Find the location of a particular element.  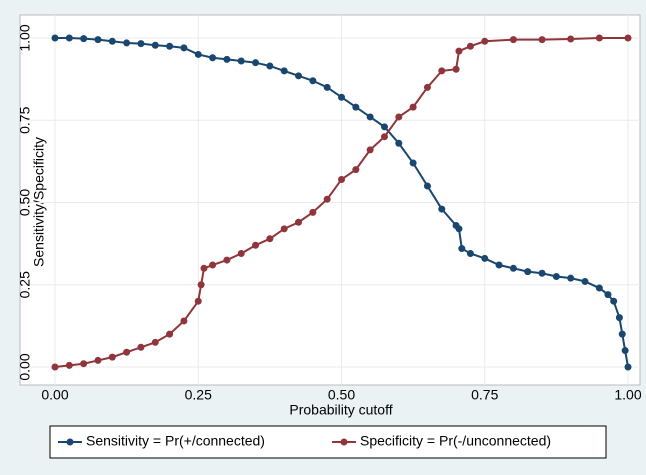

legend-label: Specificity = Pr(-/unconnected) is located at coordinates (455, 441).